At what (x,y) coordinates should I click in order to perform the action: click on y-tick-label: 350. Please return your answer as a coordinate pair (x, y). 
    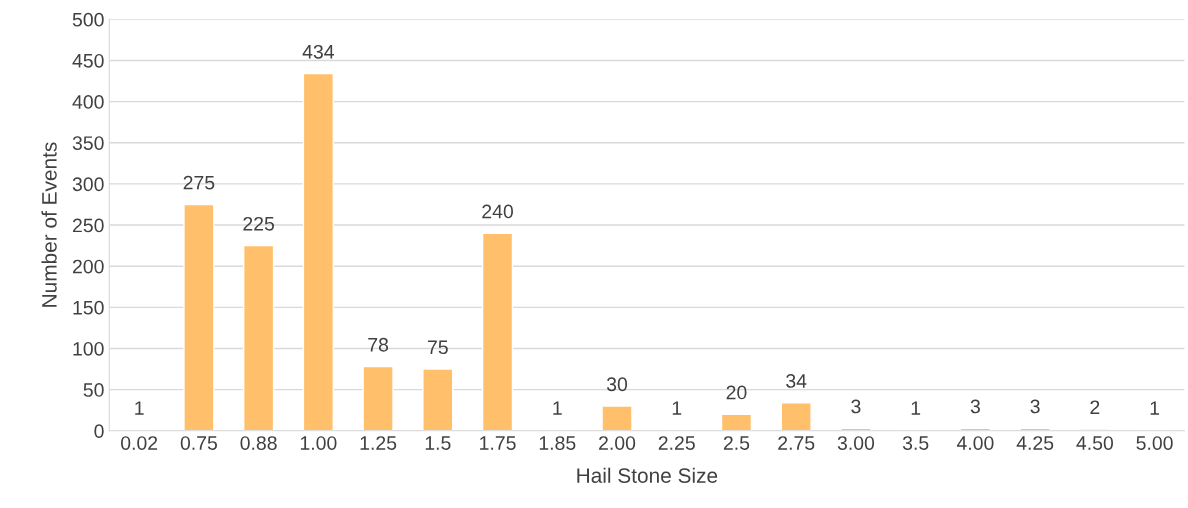
    Looking at the image, I should click on (88, 143).